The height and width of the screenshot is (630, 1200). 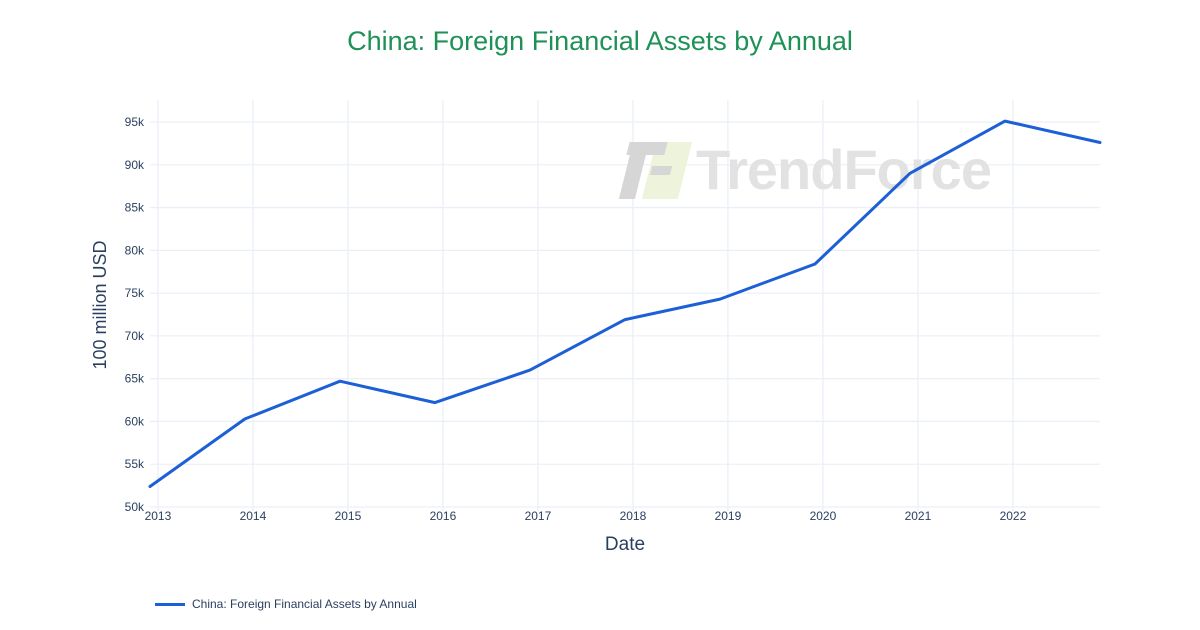 I want to click on watermark-brand-text: TrendForce, so click(x=844, y=169).